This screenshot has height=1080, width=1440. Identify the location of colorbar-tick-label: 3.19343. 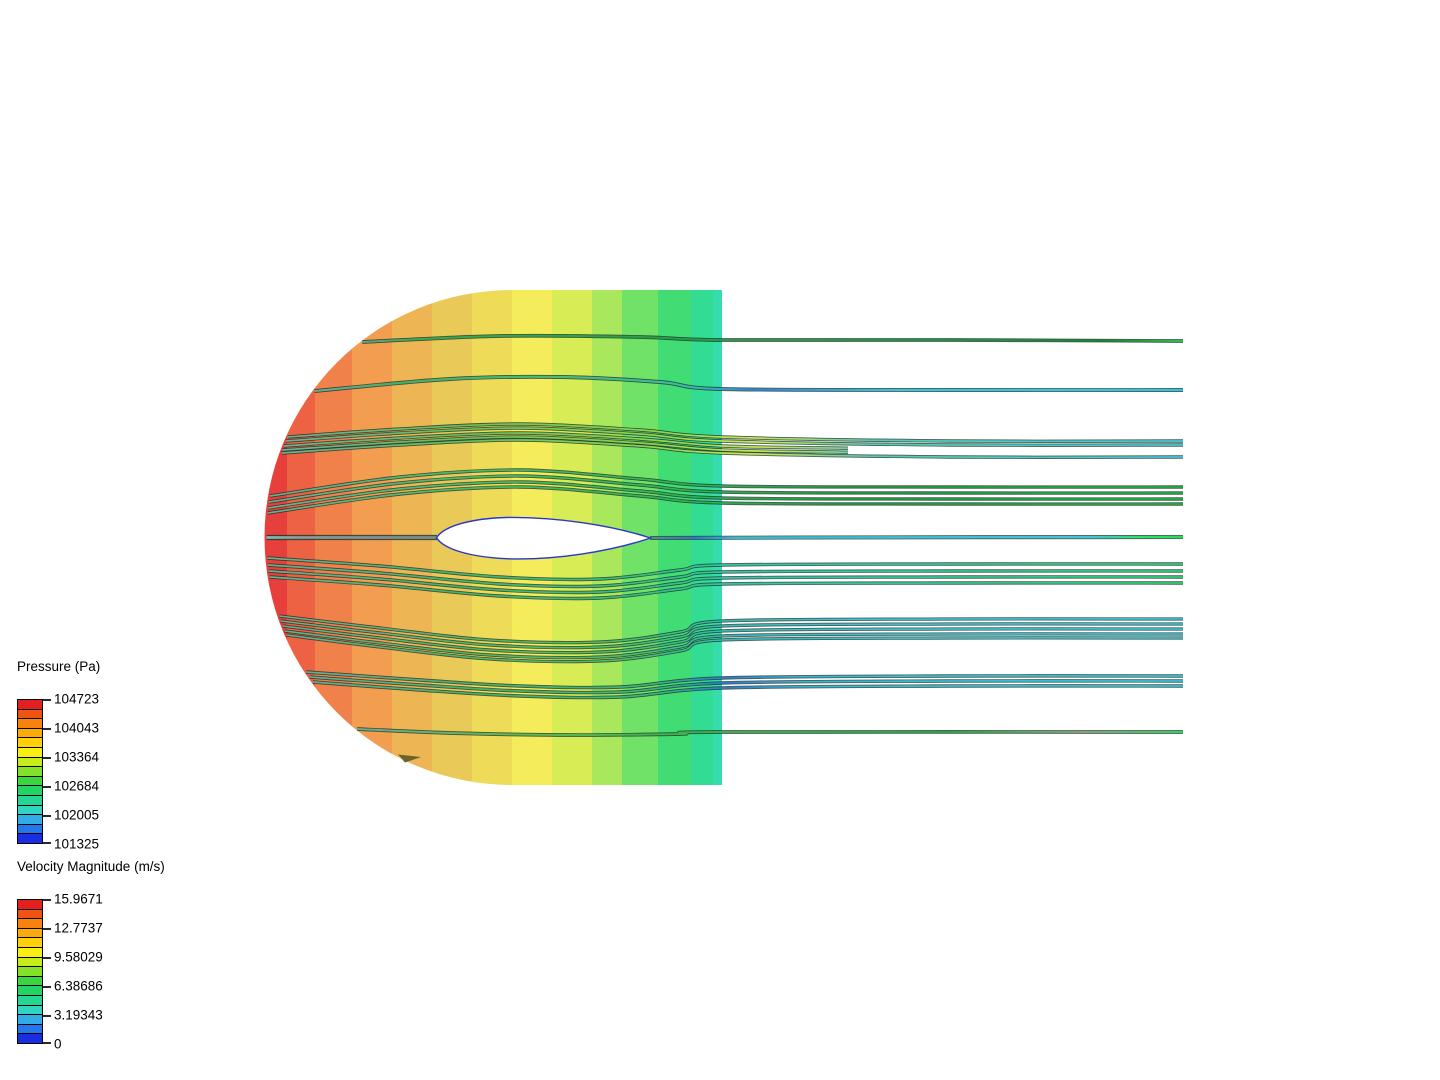
(78, 1015).